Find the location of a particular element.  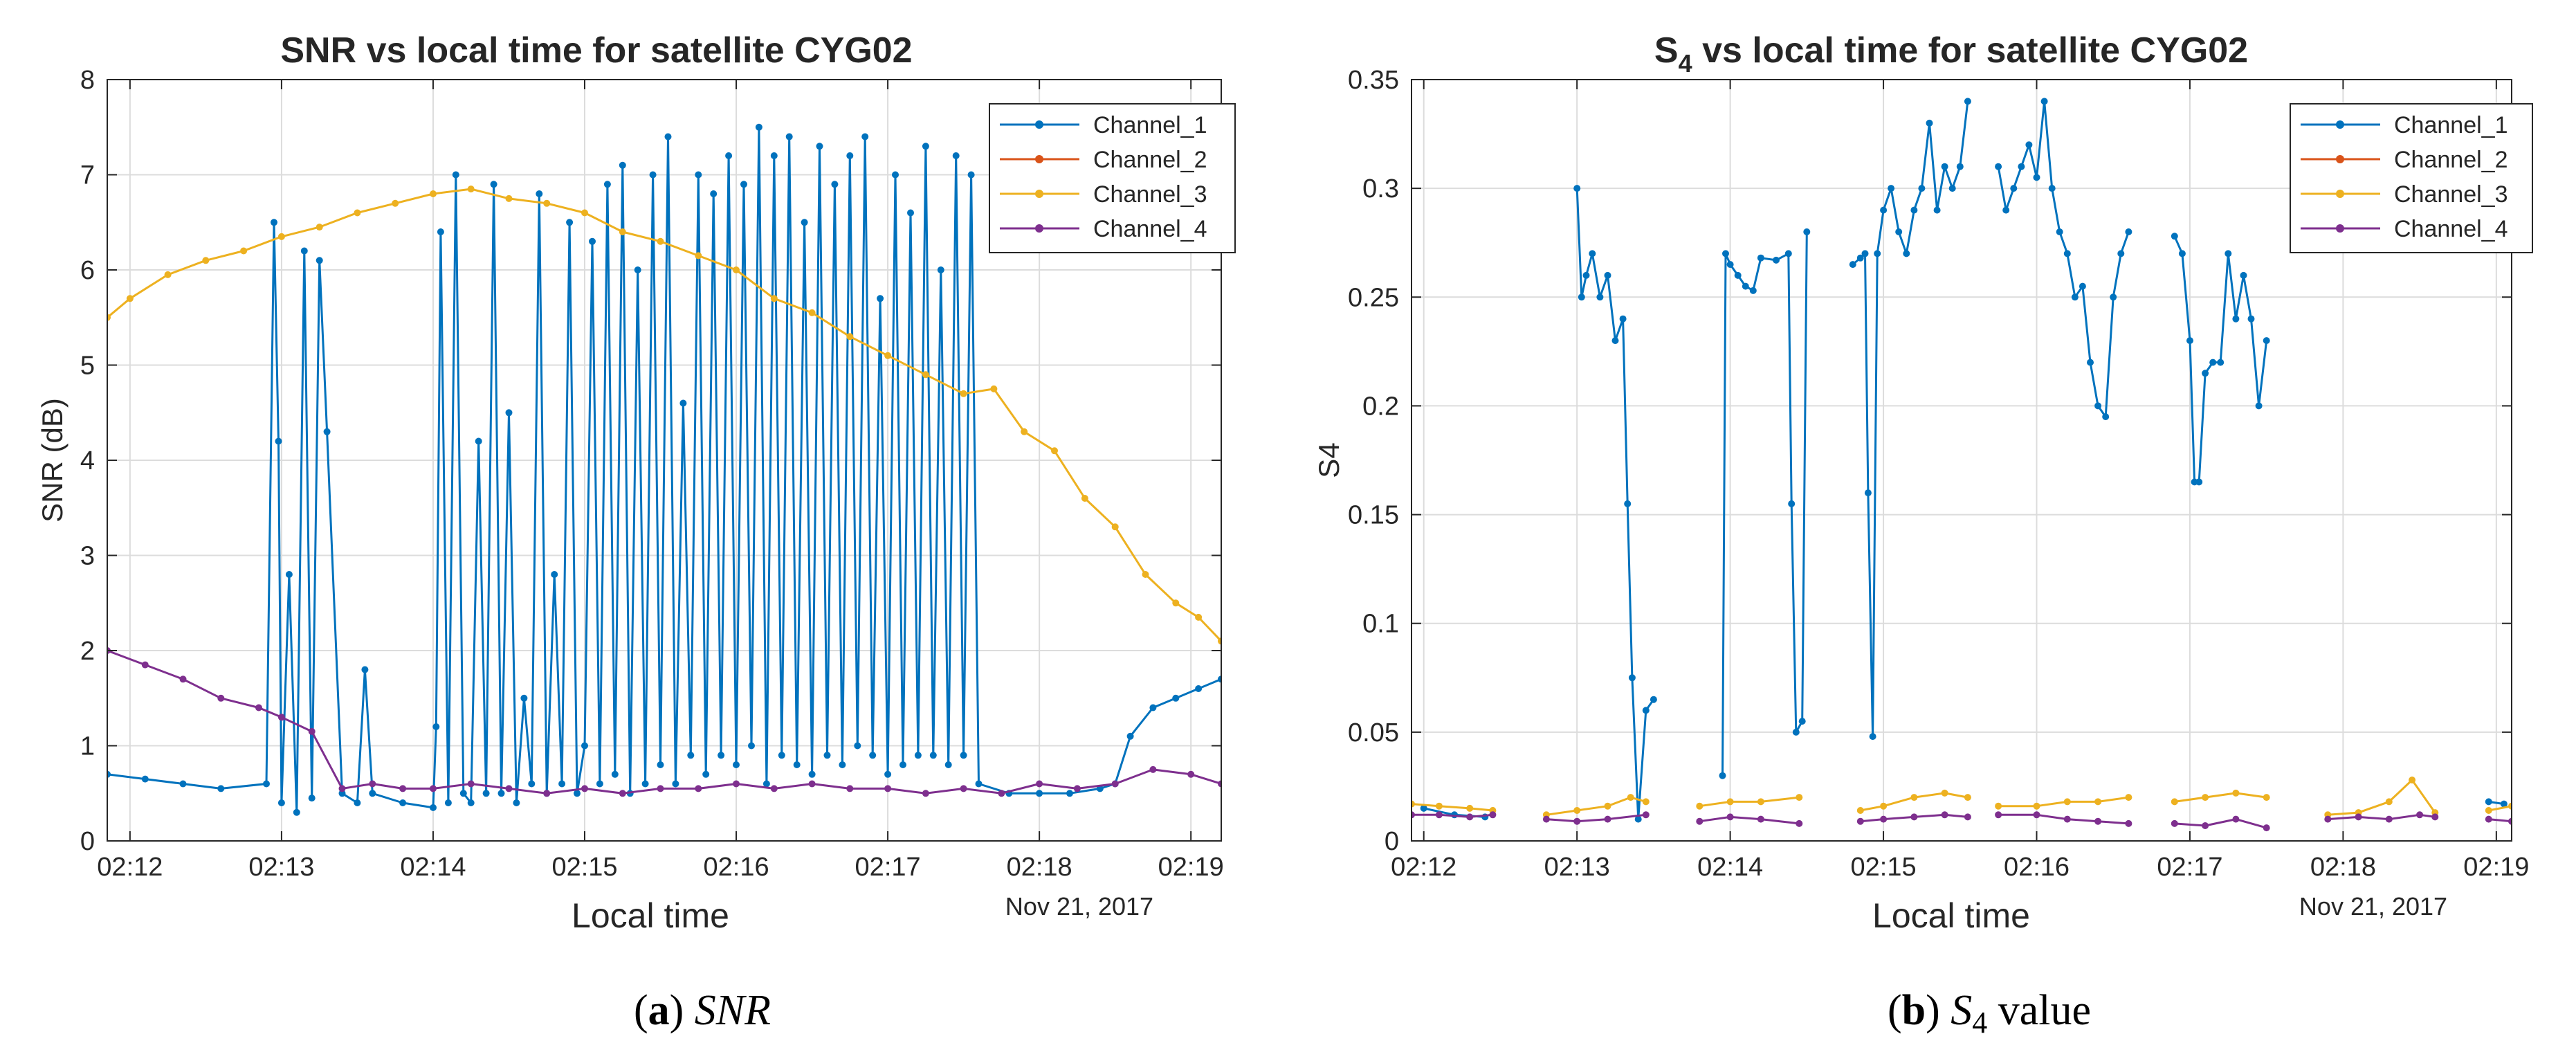

x-tick-label: 02:16 is located at coordinates (2037, 867).